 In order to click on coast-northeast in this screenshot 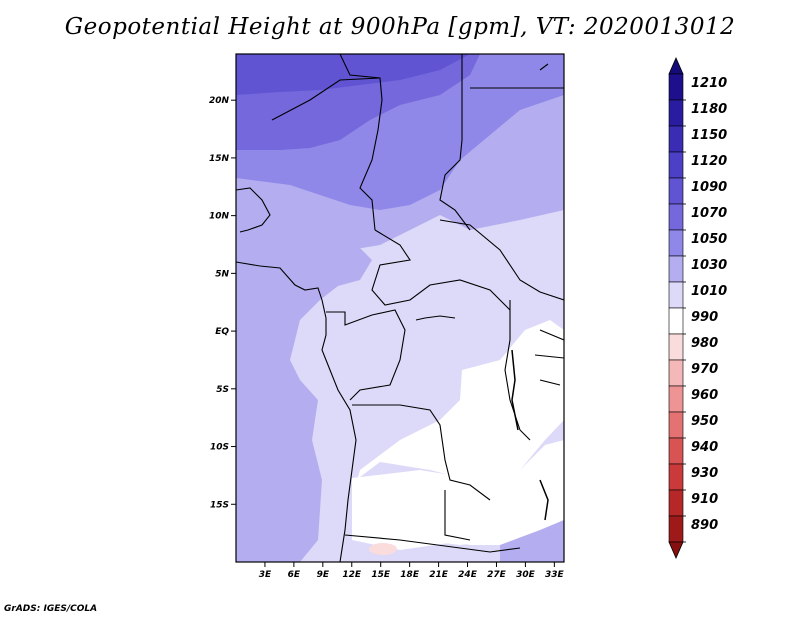, I will do `click(544, 67)`.